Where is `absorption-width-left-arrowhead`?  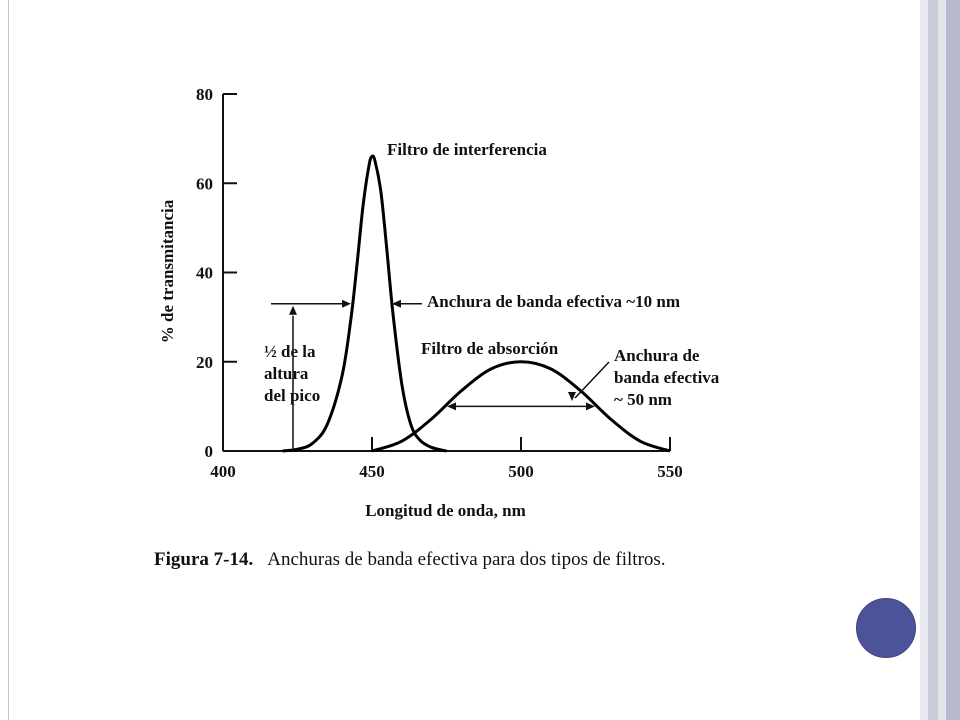
absorption-width-left-arrowhead is located at coordinates (451, 406).